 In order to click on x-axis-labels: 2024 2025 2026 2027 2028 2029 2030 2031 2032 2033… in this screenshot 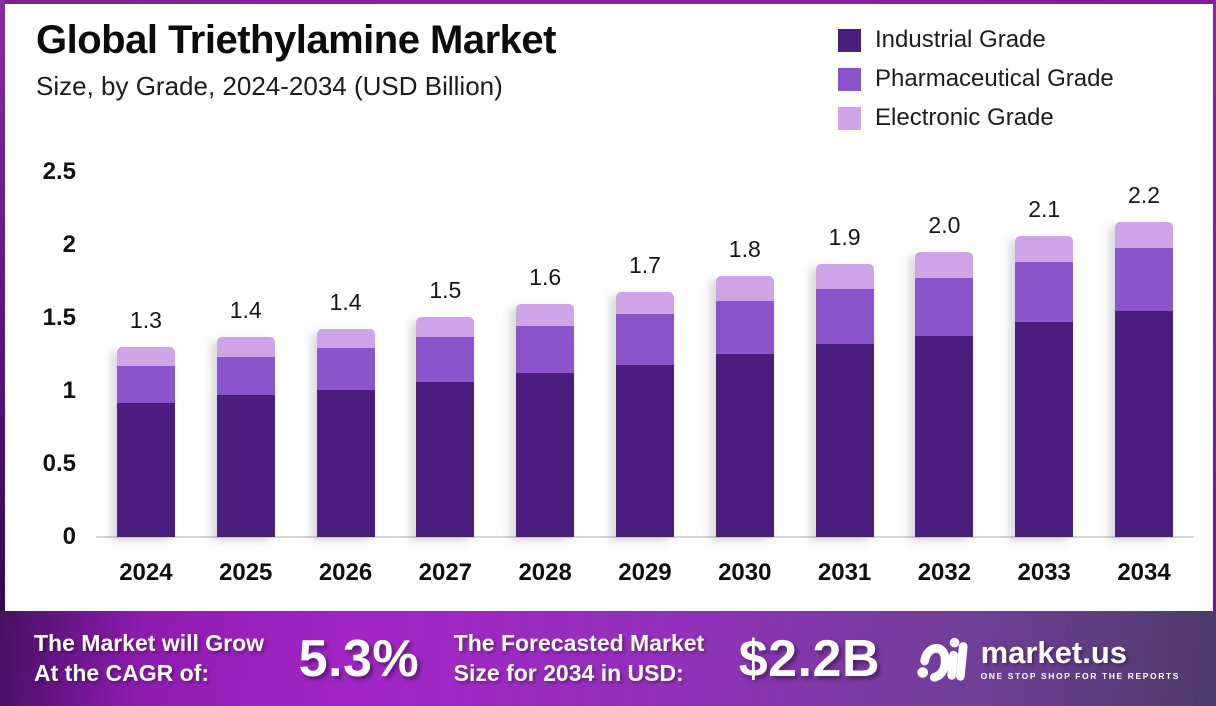, I will do `click(645, 573)`.